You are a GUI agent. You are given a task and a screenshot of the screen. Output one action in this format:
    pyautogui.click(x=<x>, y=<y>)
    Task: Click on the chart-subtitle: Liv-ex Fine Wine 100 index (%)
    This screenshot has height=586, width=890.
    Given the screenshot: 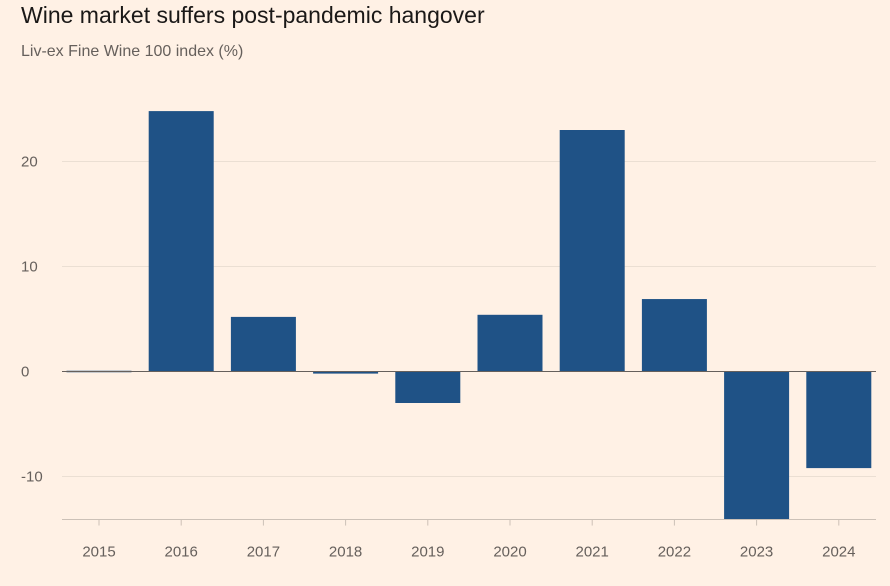 What is the action you would take?
    pyautogui.click(x=132, y=51)
    